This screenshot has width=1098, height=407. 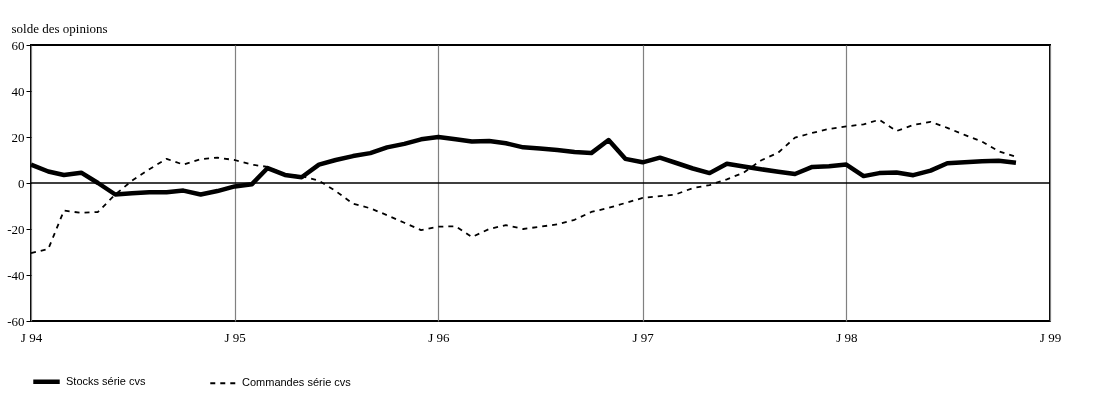 I want to click on y-tick-label: -40, so click(x=16, y=275).